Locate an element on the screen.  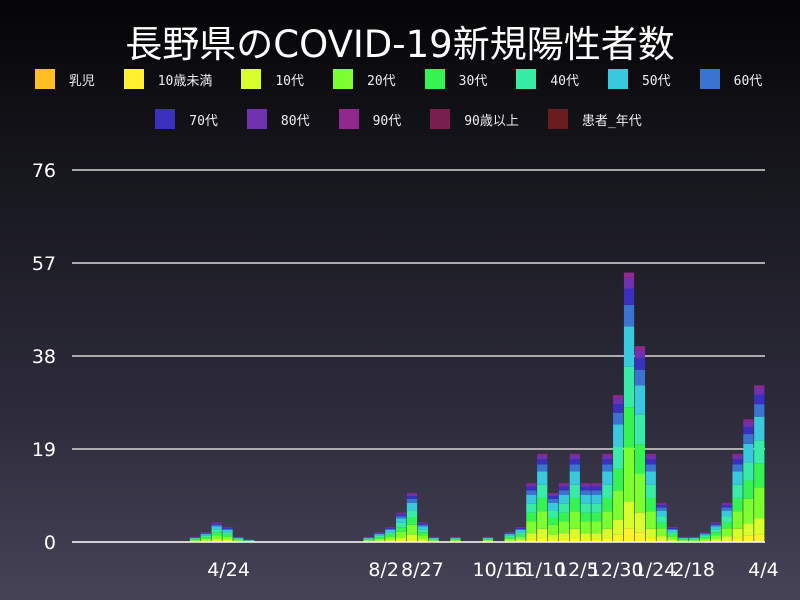
chart-title: 長野県のCOVID-19新規陽性者数 is located at coordinates (400, 44).